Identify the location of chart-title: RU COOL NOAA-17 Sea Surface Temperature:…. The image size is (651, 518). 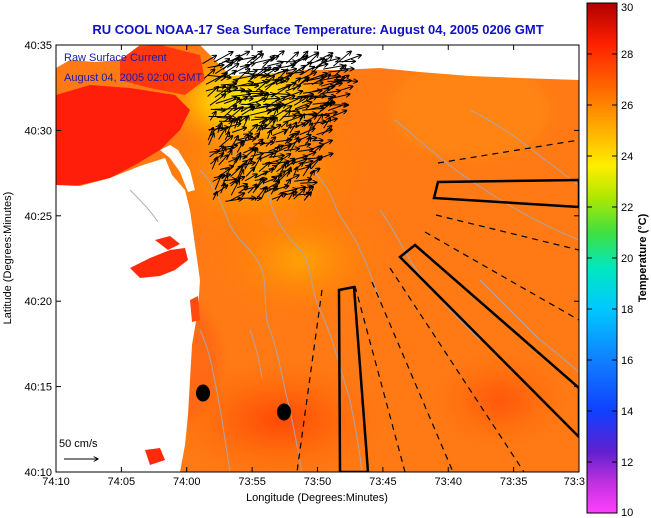
(318, 29).